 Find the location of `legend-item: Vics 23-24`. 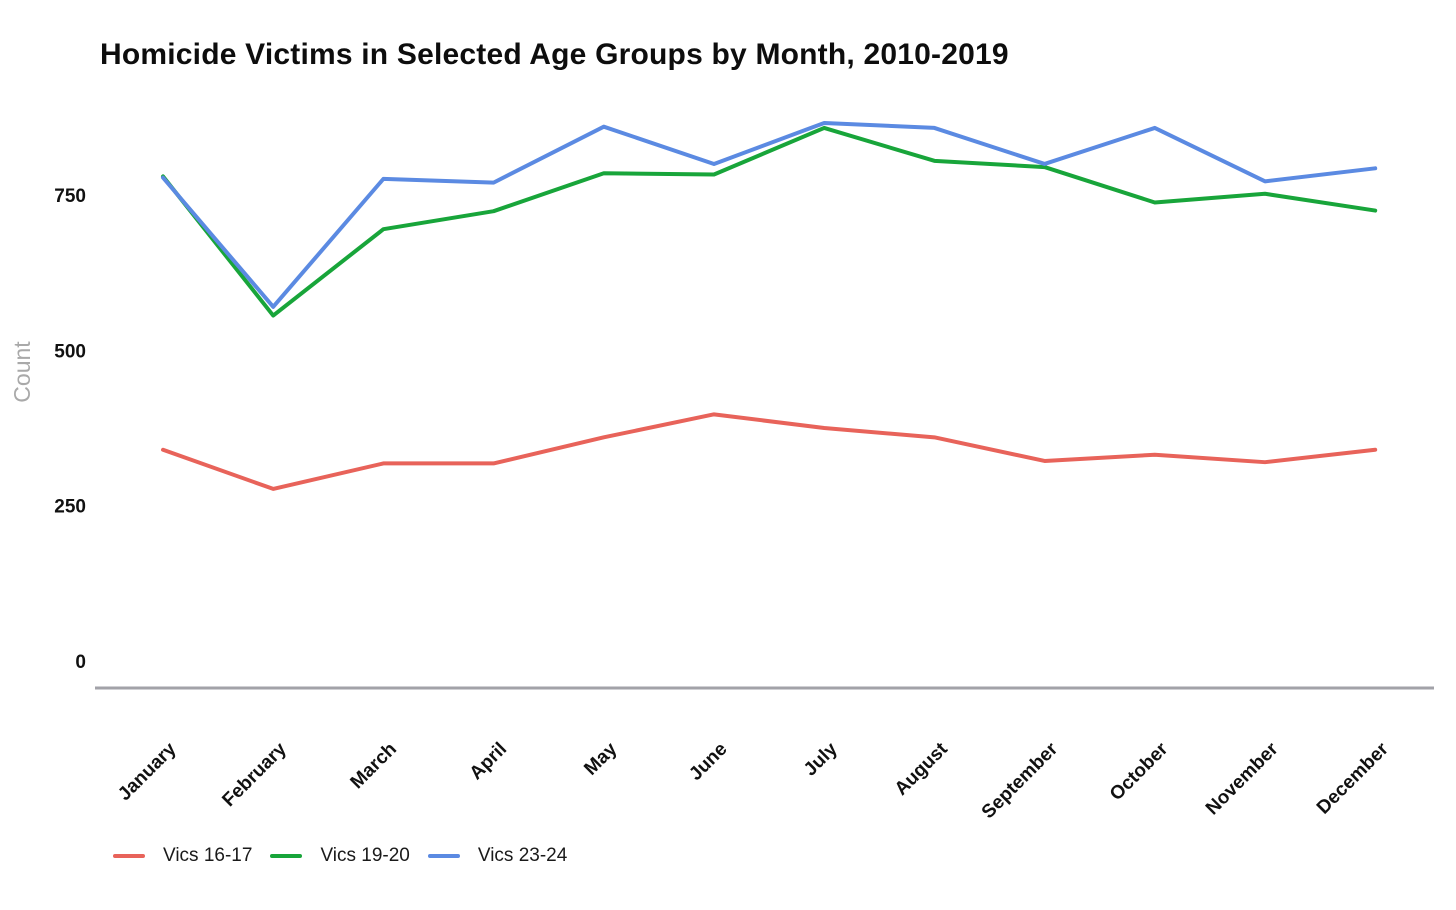

legend-item: Vics 23-24 is located at coordinates (497, 856).